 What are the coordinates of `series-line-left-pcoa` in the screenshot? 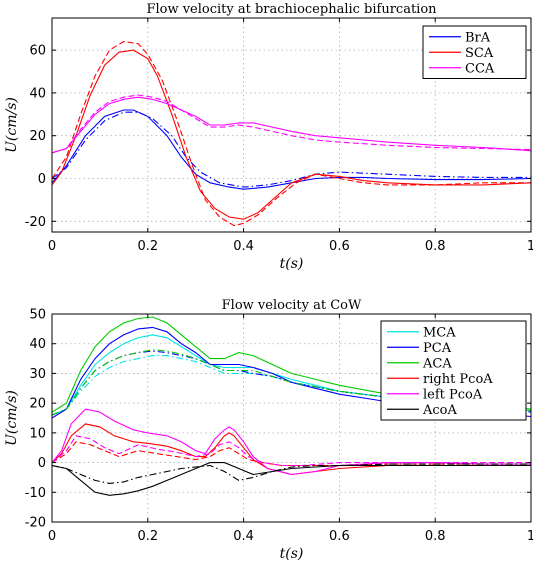 It's located at (291, 442).